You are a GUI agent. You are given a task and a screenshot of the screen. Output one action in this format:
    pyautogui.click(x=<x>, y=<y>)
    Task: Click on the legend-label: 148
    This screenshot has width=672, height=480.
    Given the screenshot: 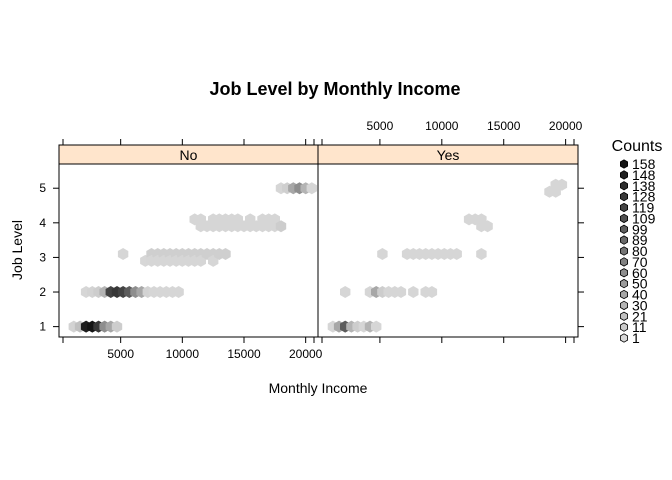 What is the action you would take?
    pyautogui.click(x=644, y=175)
    